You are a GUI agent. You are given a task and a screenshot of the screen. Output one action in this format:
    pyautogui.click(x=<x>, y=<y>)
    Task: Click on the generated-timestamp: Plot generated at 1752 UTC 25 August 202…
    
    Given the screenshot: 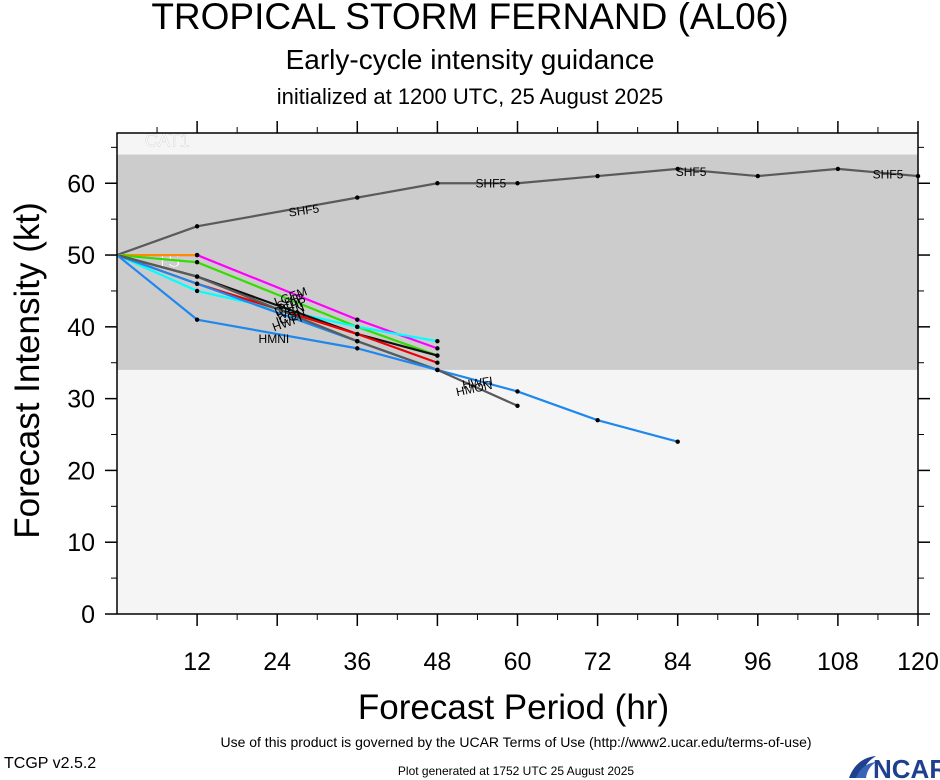 What is the action you would take?
    pyautogui.click(x=516, y=771)
    